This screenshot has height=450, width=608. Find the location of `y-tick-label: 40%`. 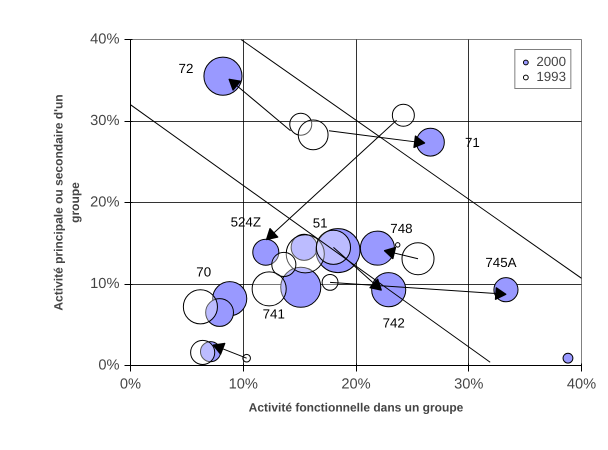

y-tick-label: 40% is located at coordinates (105, 40).